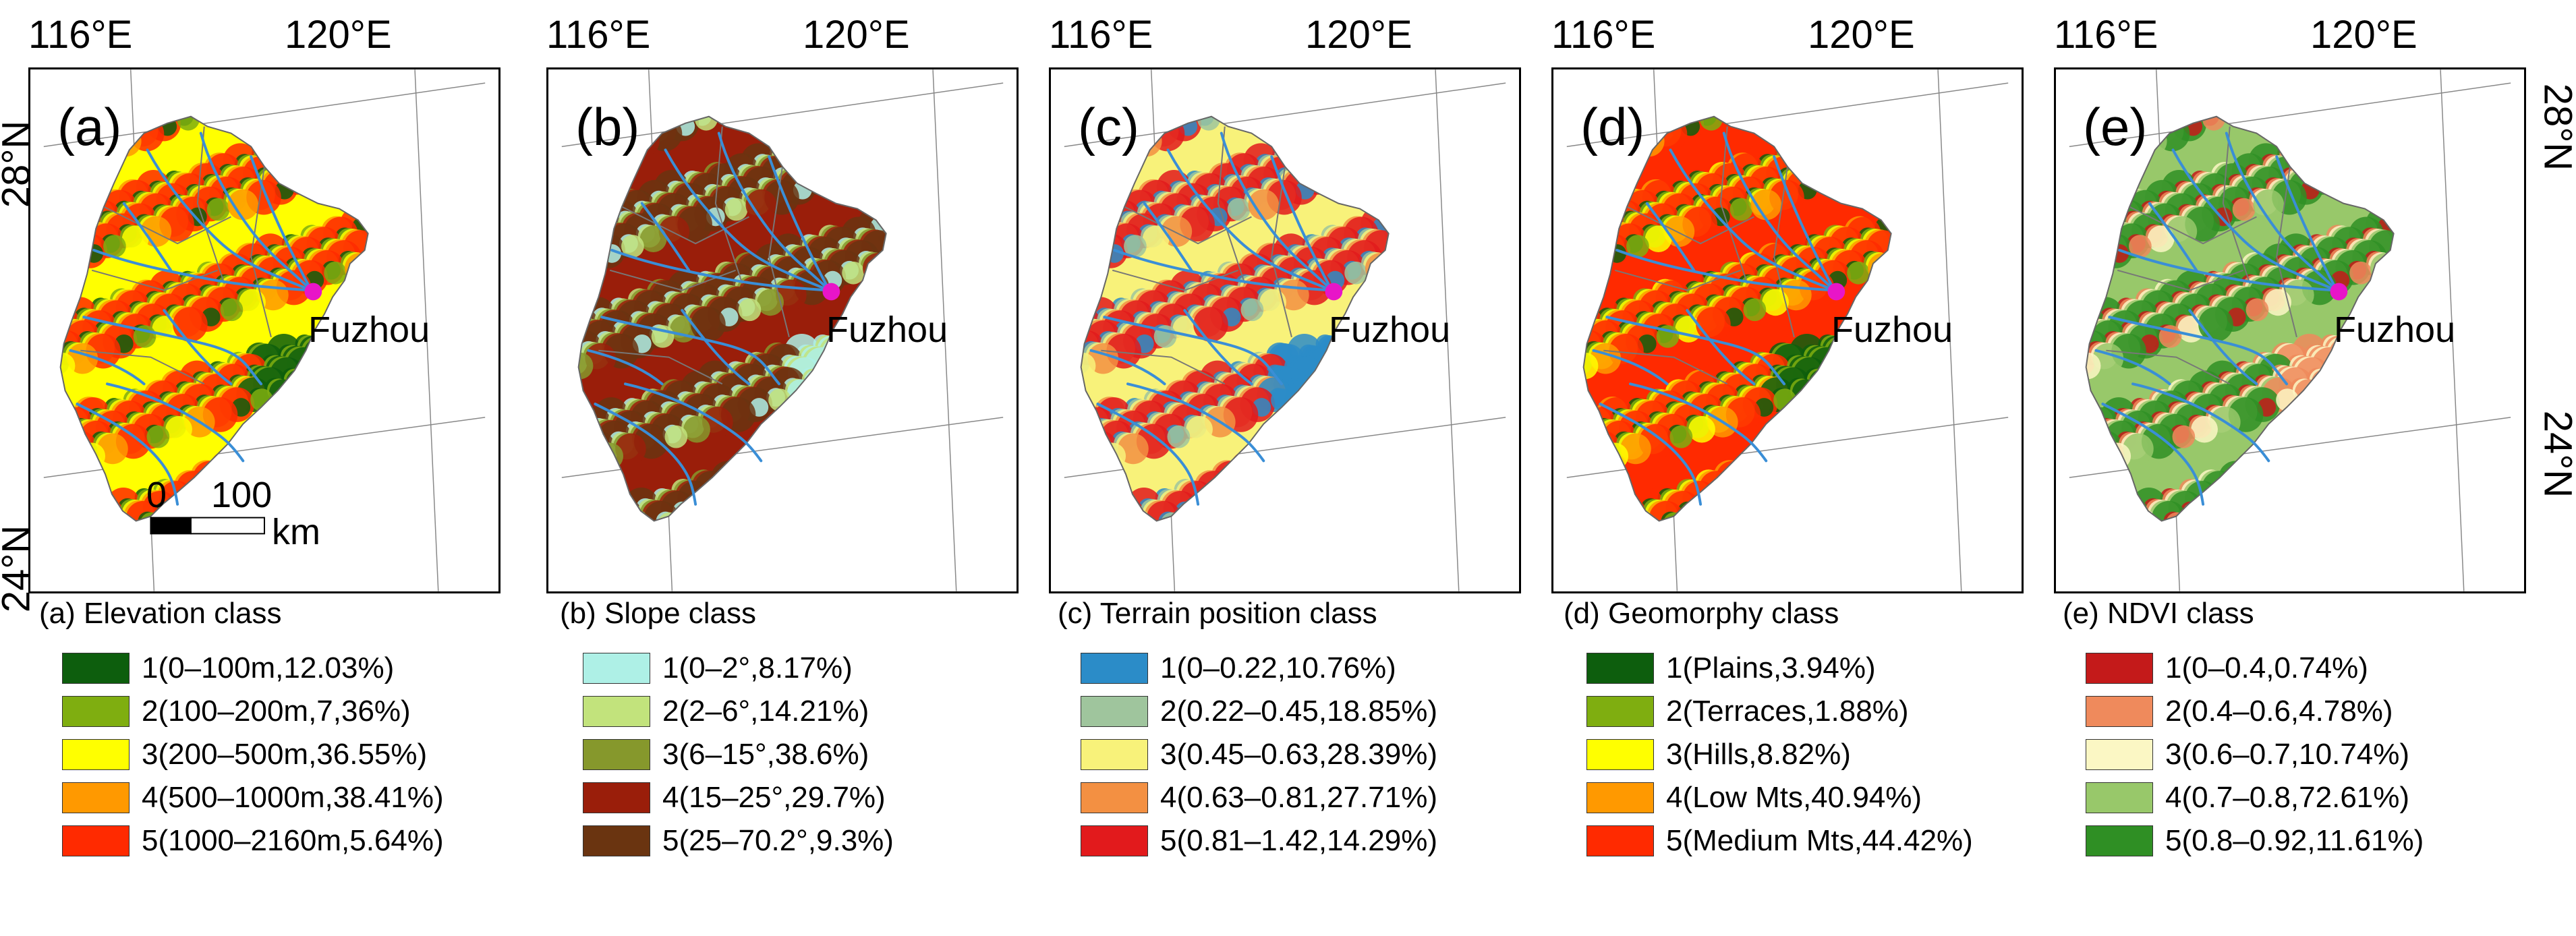 The width and height of the screenshot is (2576, 936). What do you see at coordinates (1612, 126) in the screenshot?
I see `panel-label-d: (d)` at bounding box center [1612, 126].